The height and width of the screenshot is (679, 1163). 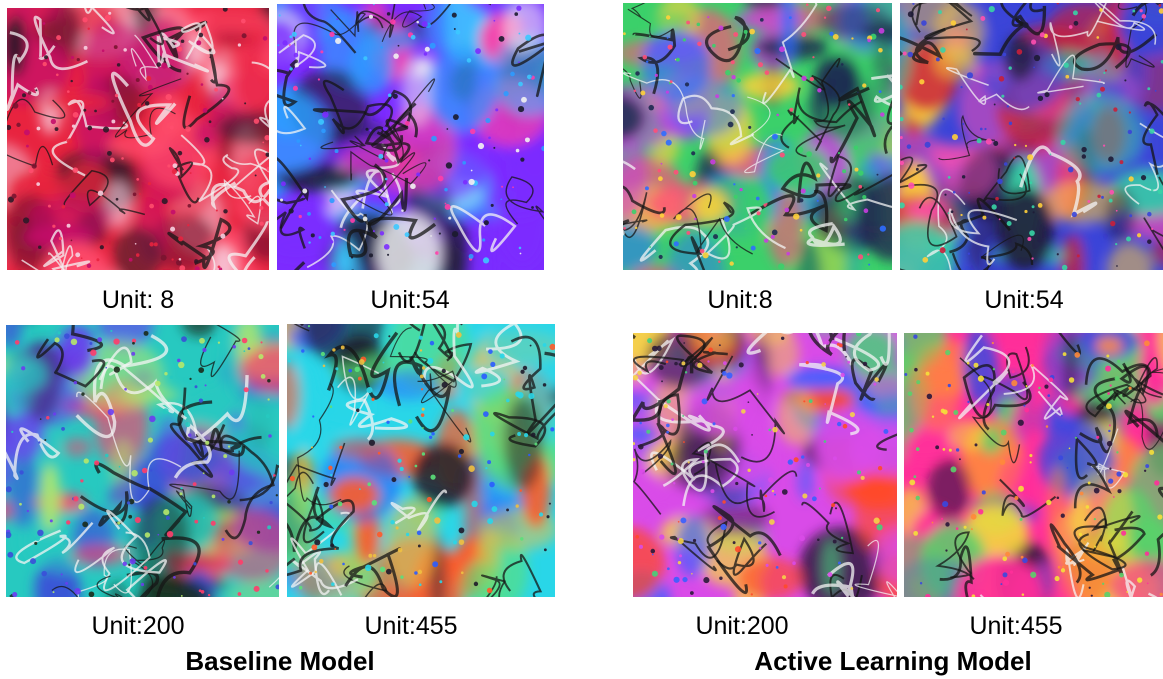 I want to click on active-unit-54-caption: Unit:54, so click(x=1024, y=300).